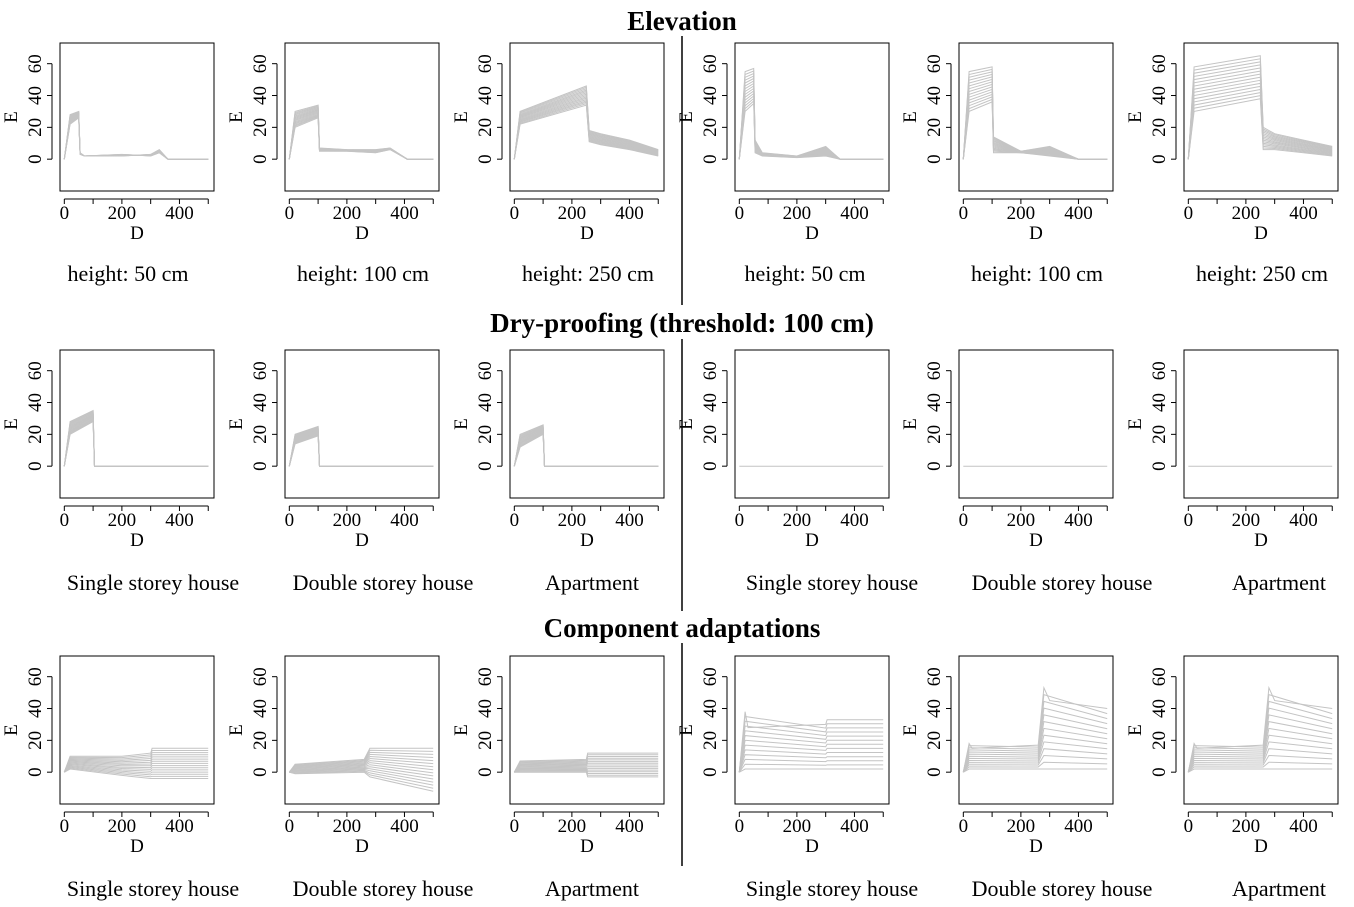  I want to click on panel: 0 200 400 D 0 20 40 60 E Double storey house, so click(350, 472).